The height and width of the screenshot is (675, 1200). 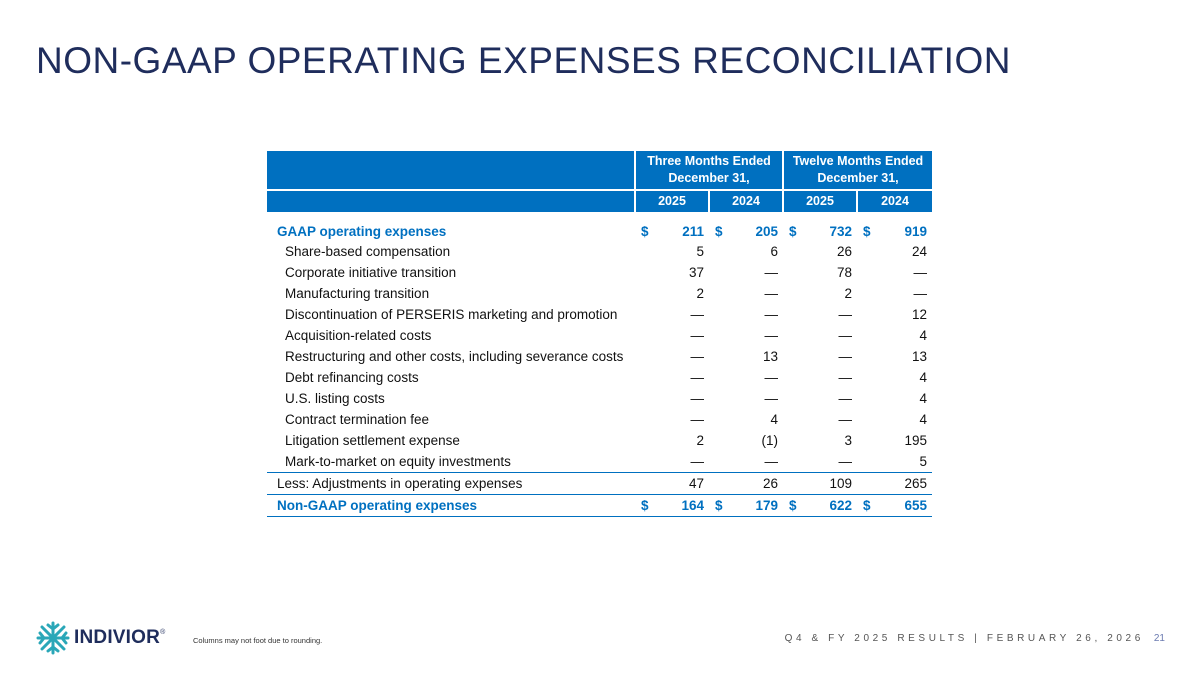 What do you see at coordinates (964, 638) in the screenshot?
I see `event-label: Q4 & FY 2025 RESULTS | FEBRUARY 26, 2026` at bounding box center [964, 638].